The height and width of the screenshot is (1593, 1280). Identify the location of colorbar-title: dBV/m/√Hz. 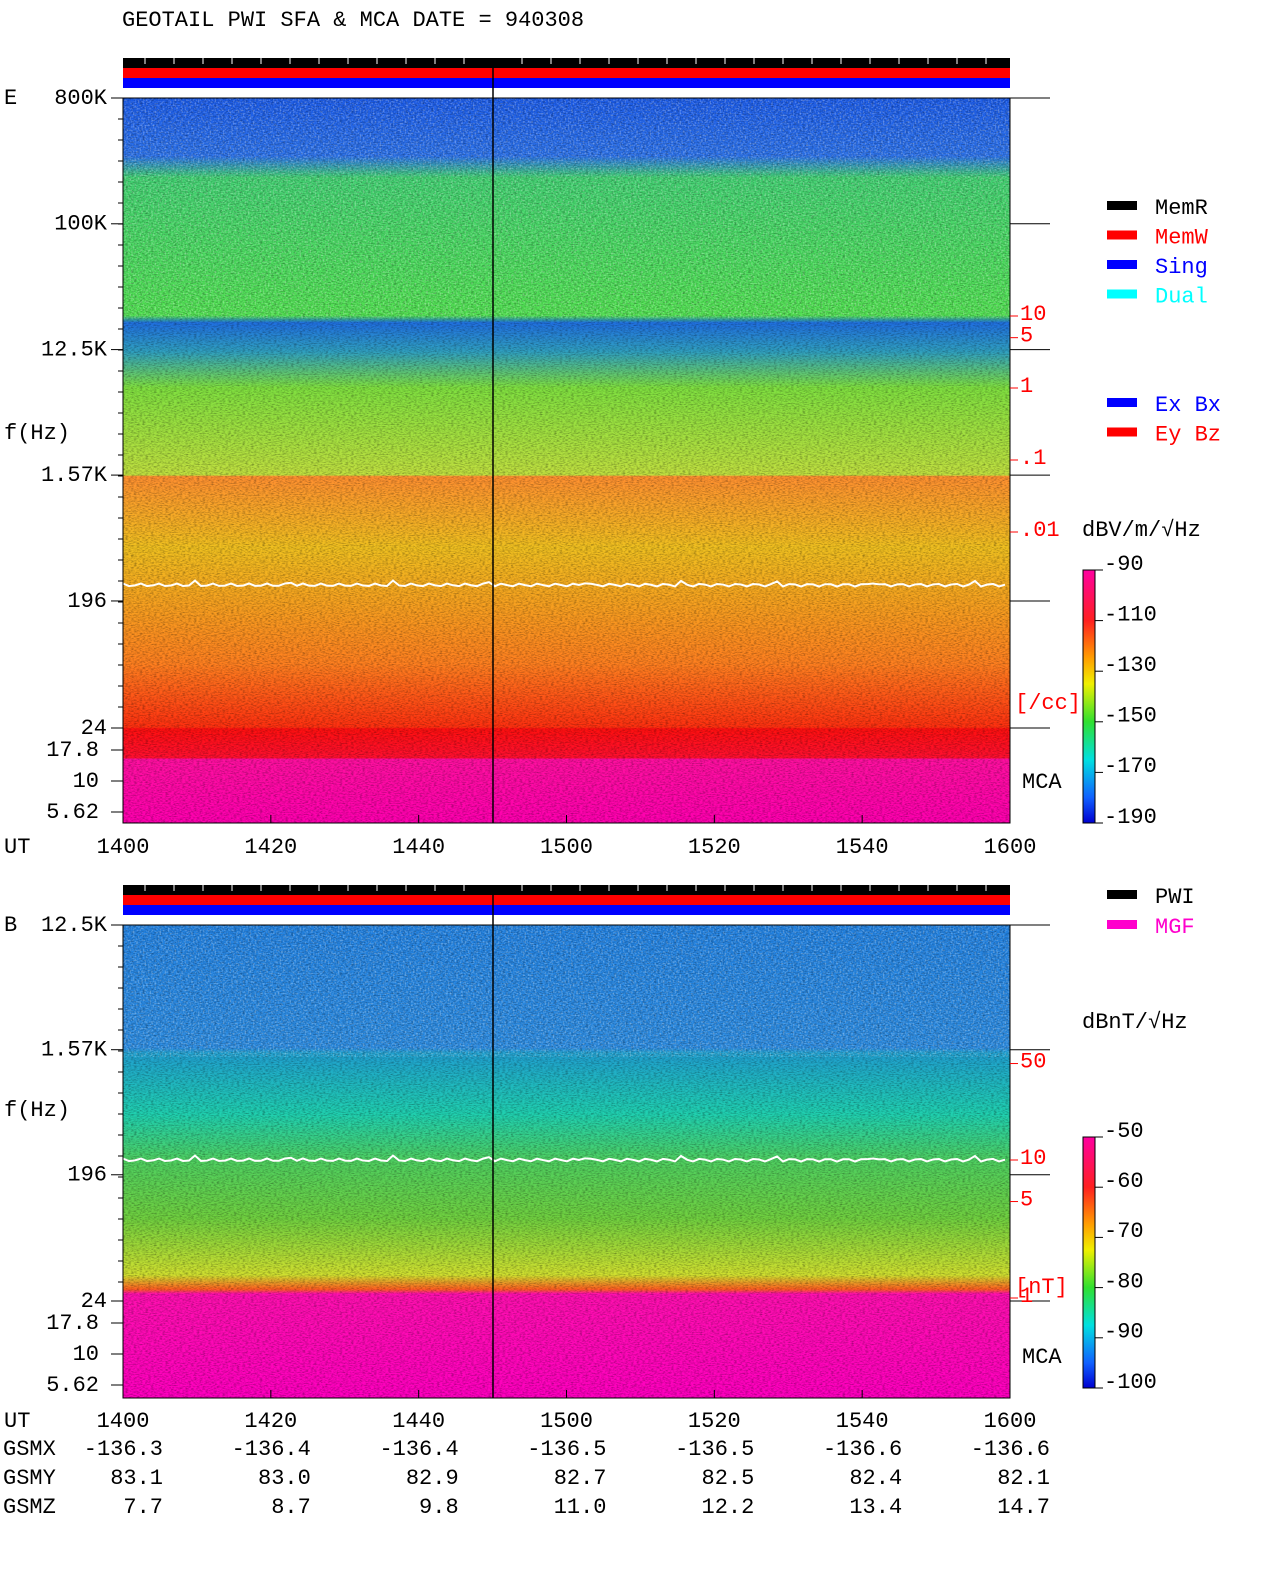
(1141, 530).